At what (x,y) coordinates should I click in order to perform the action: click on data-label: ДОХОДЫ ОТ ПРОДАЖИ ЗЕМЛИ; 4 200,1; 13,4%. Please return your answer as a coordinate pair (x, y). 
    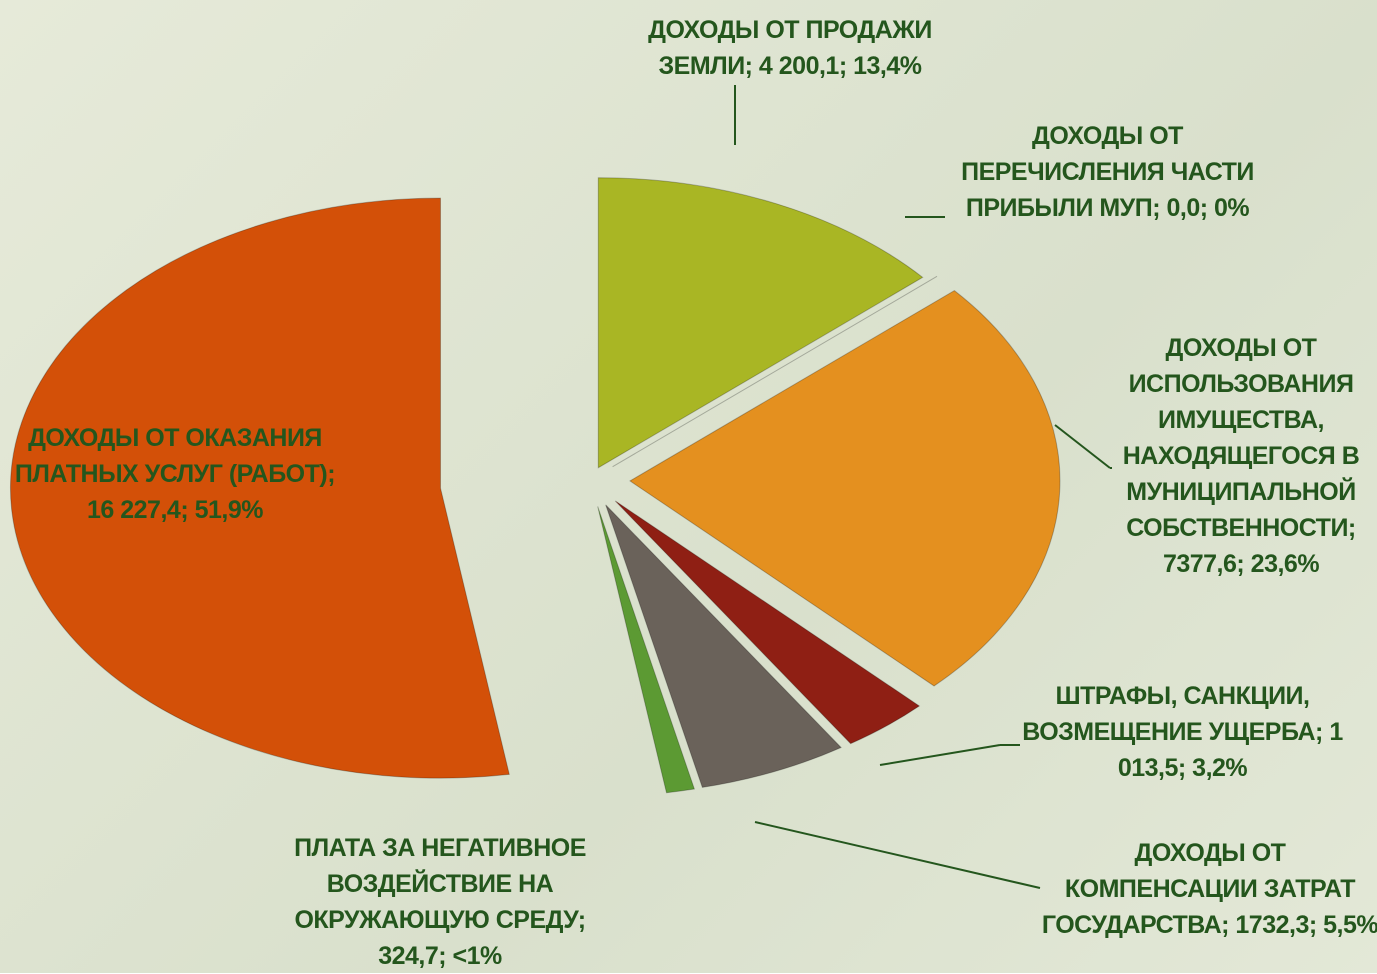
    Looking at the image, I should click on (790, 48).